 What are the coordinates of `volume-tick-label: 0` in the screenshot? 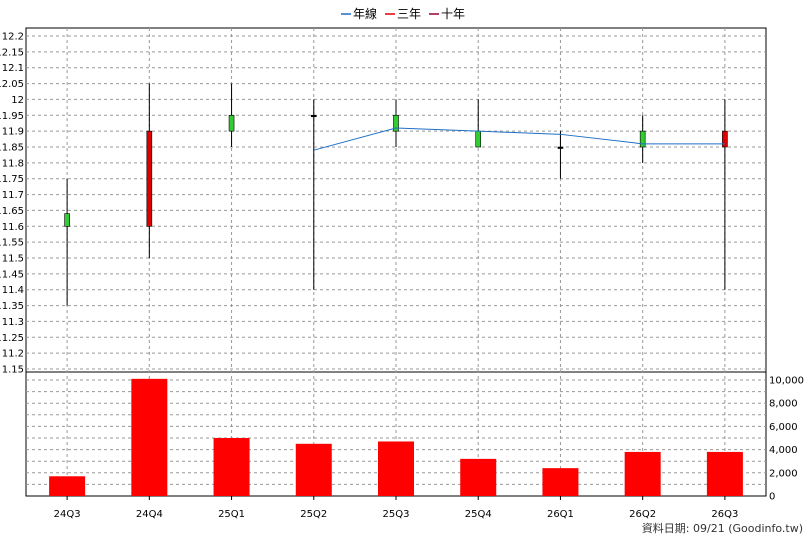 It's located at (772, 497).